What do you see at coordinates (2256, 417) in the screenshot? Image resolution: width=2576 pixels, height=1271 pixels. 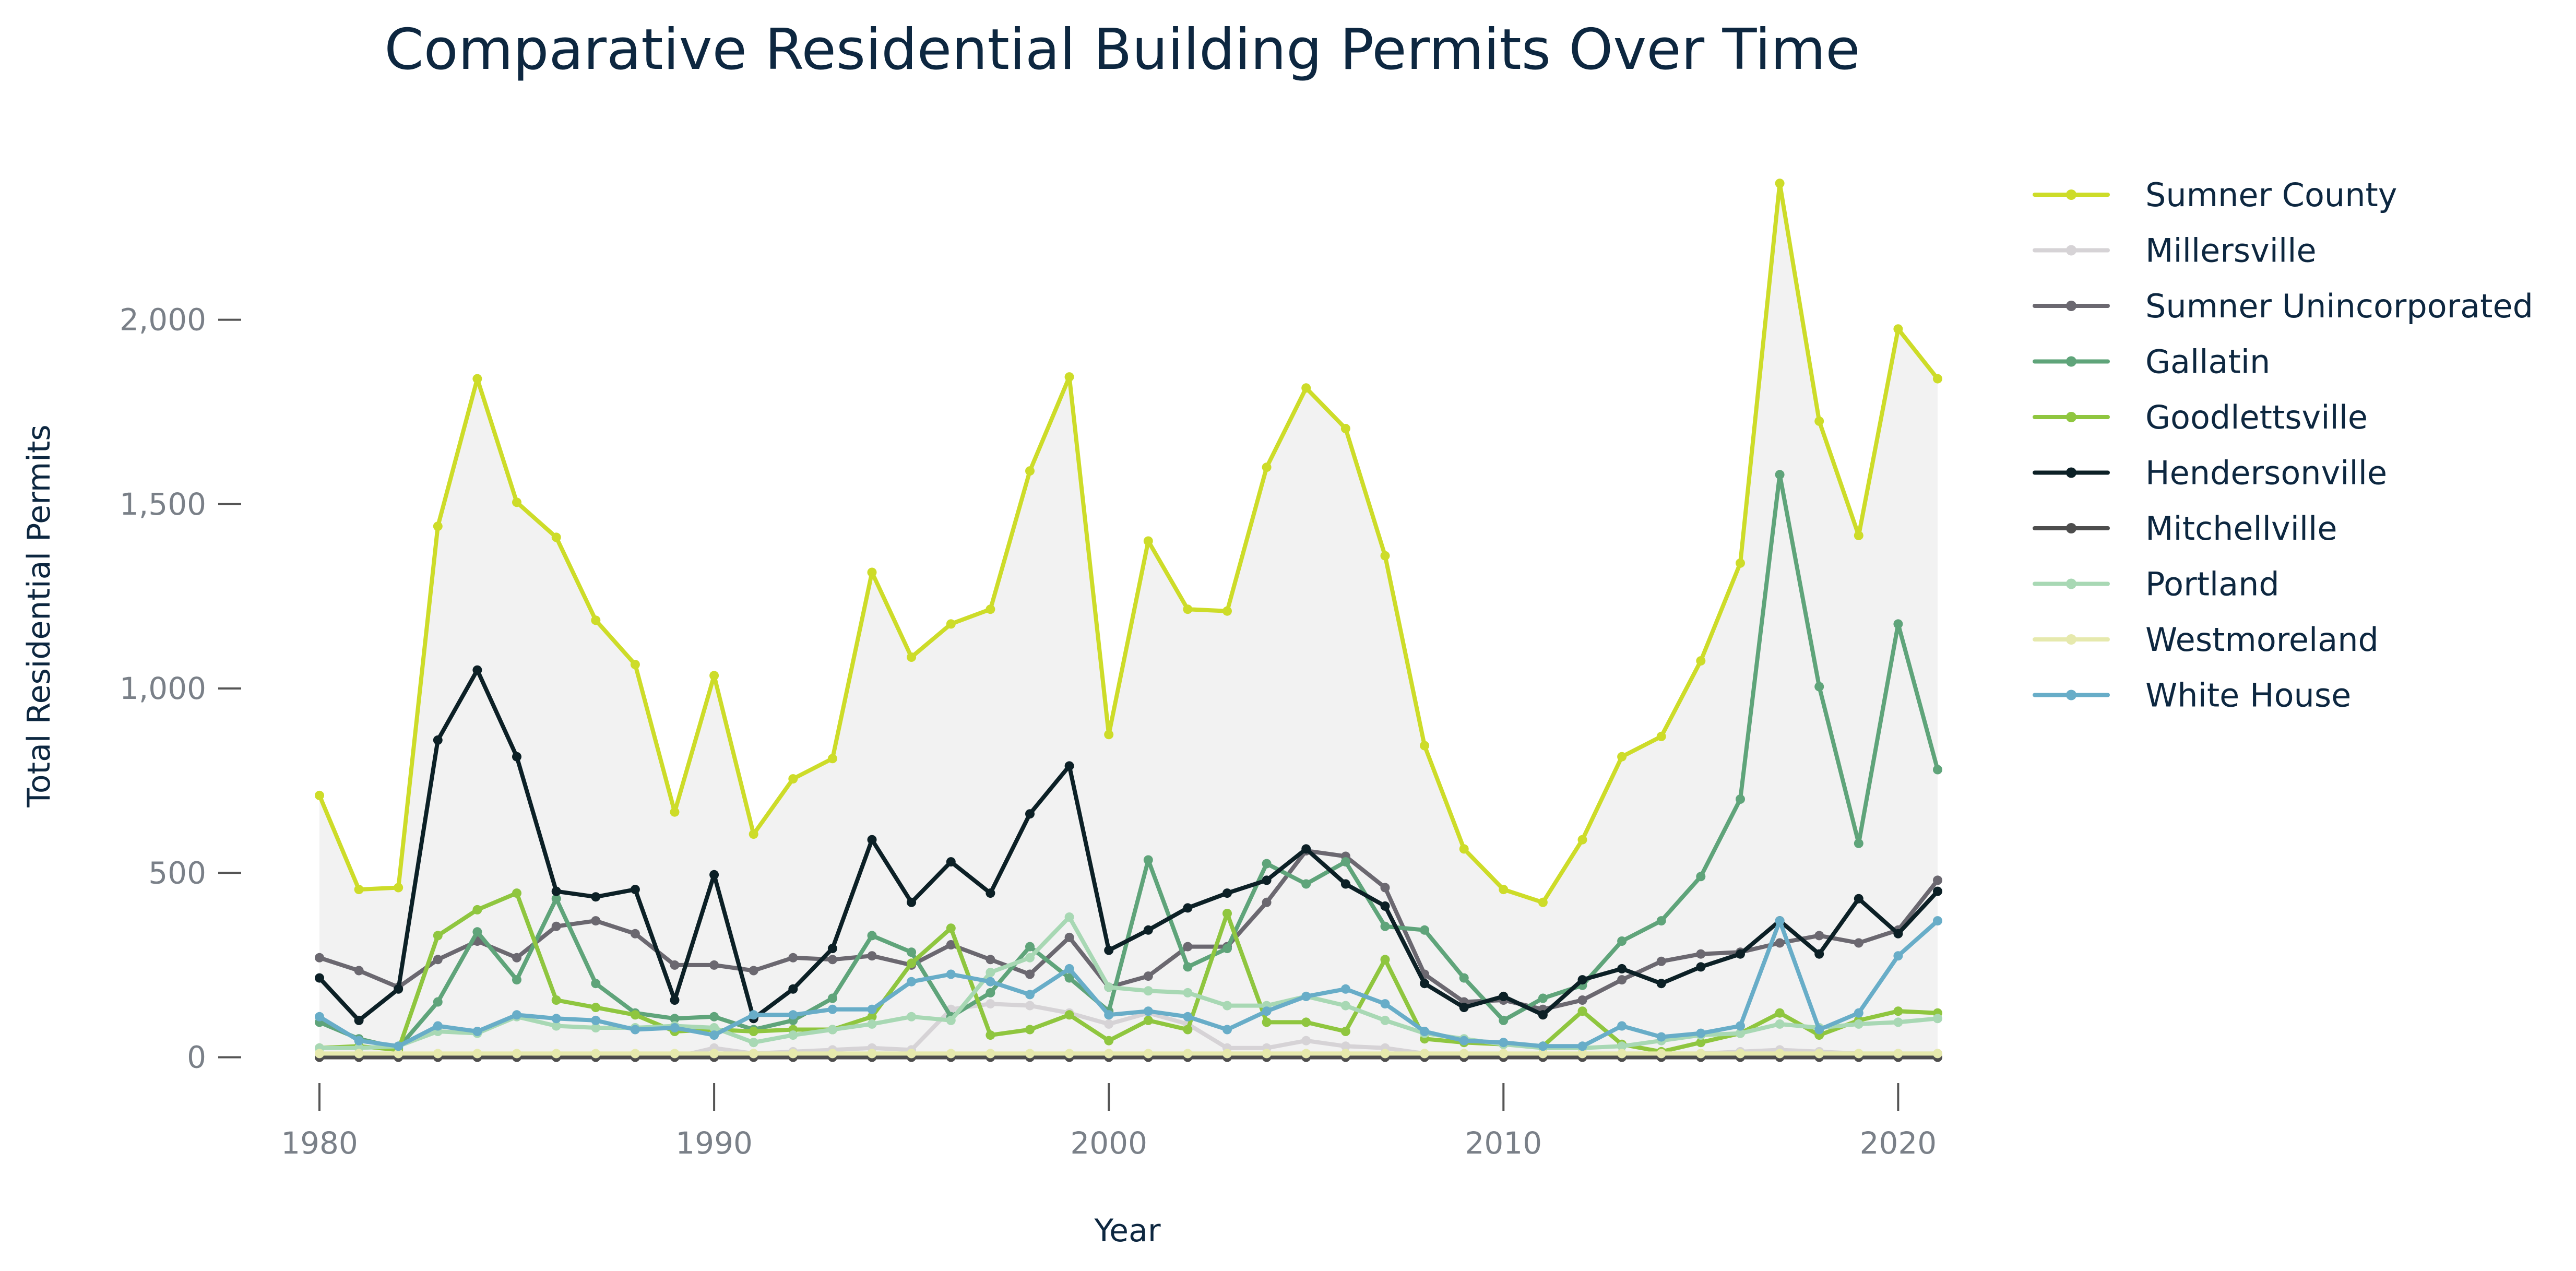 I see `legend-label: Goodlettsville` at bounding box center [2256, 417].